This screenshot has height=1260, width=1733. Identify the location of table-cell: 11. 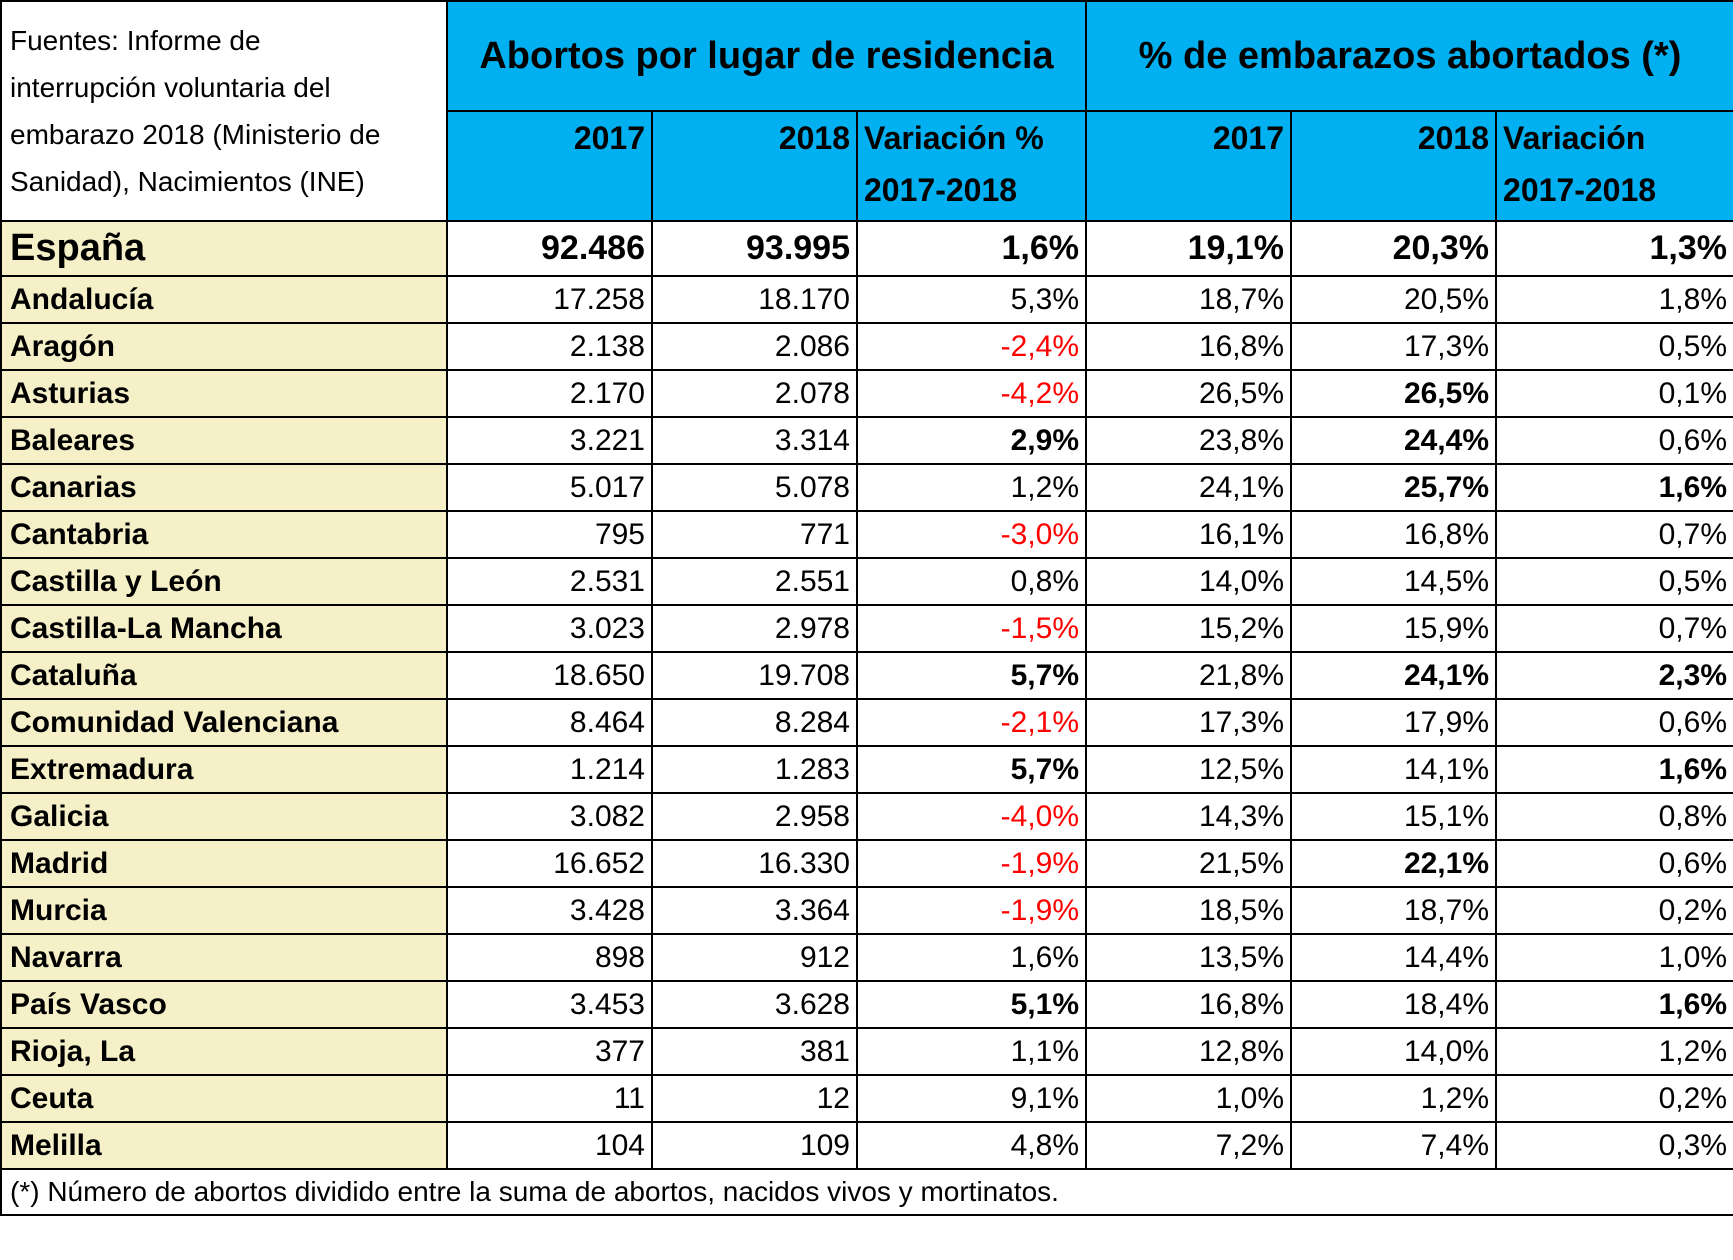
(549, 1098).